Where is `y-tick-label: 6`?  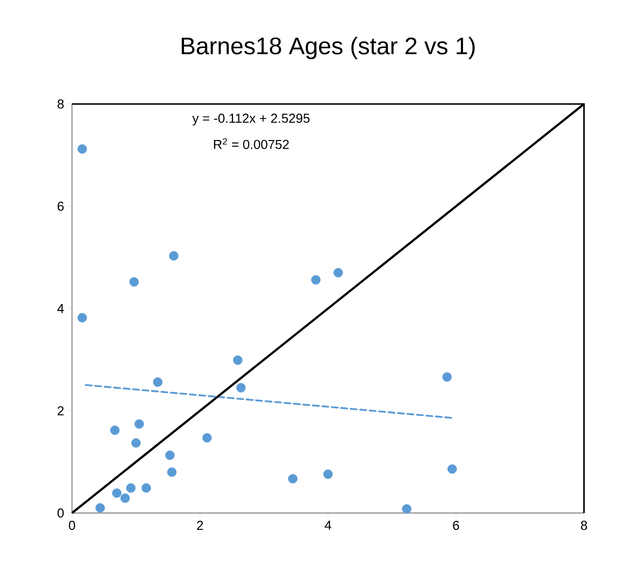 y-tick-label: 6 is located at coordinates (61, 206).